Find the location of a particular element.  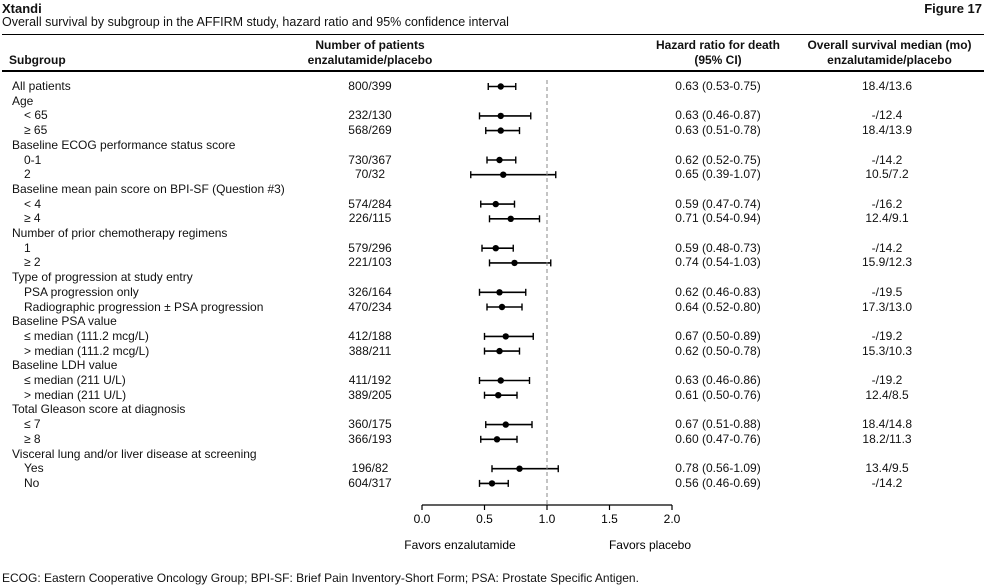

subgroup-label: ≤ 7 is located at coordinates (32, 424).